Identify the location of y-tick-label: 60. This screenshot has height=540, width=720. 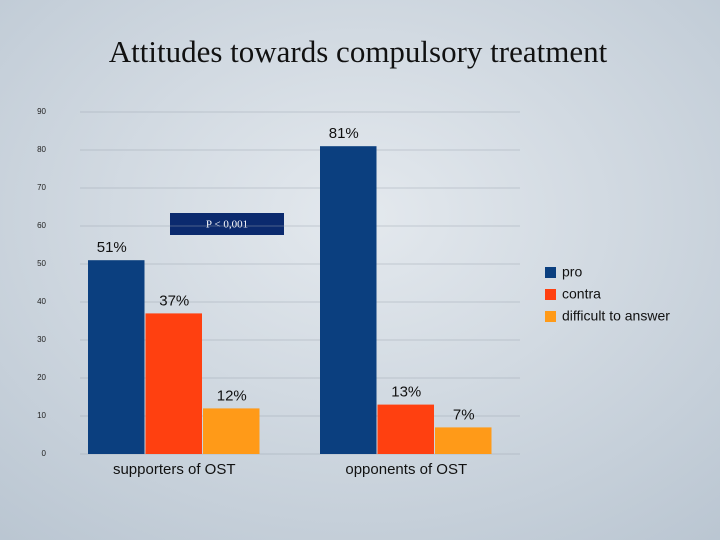
(41, 225).